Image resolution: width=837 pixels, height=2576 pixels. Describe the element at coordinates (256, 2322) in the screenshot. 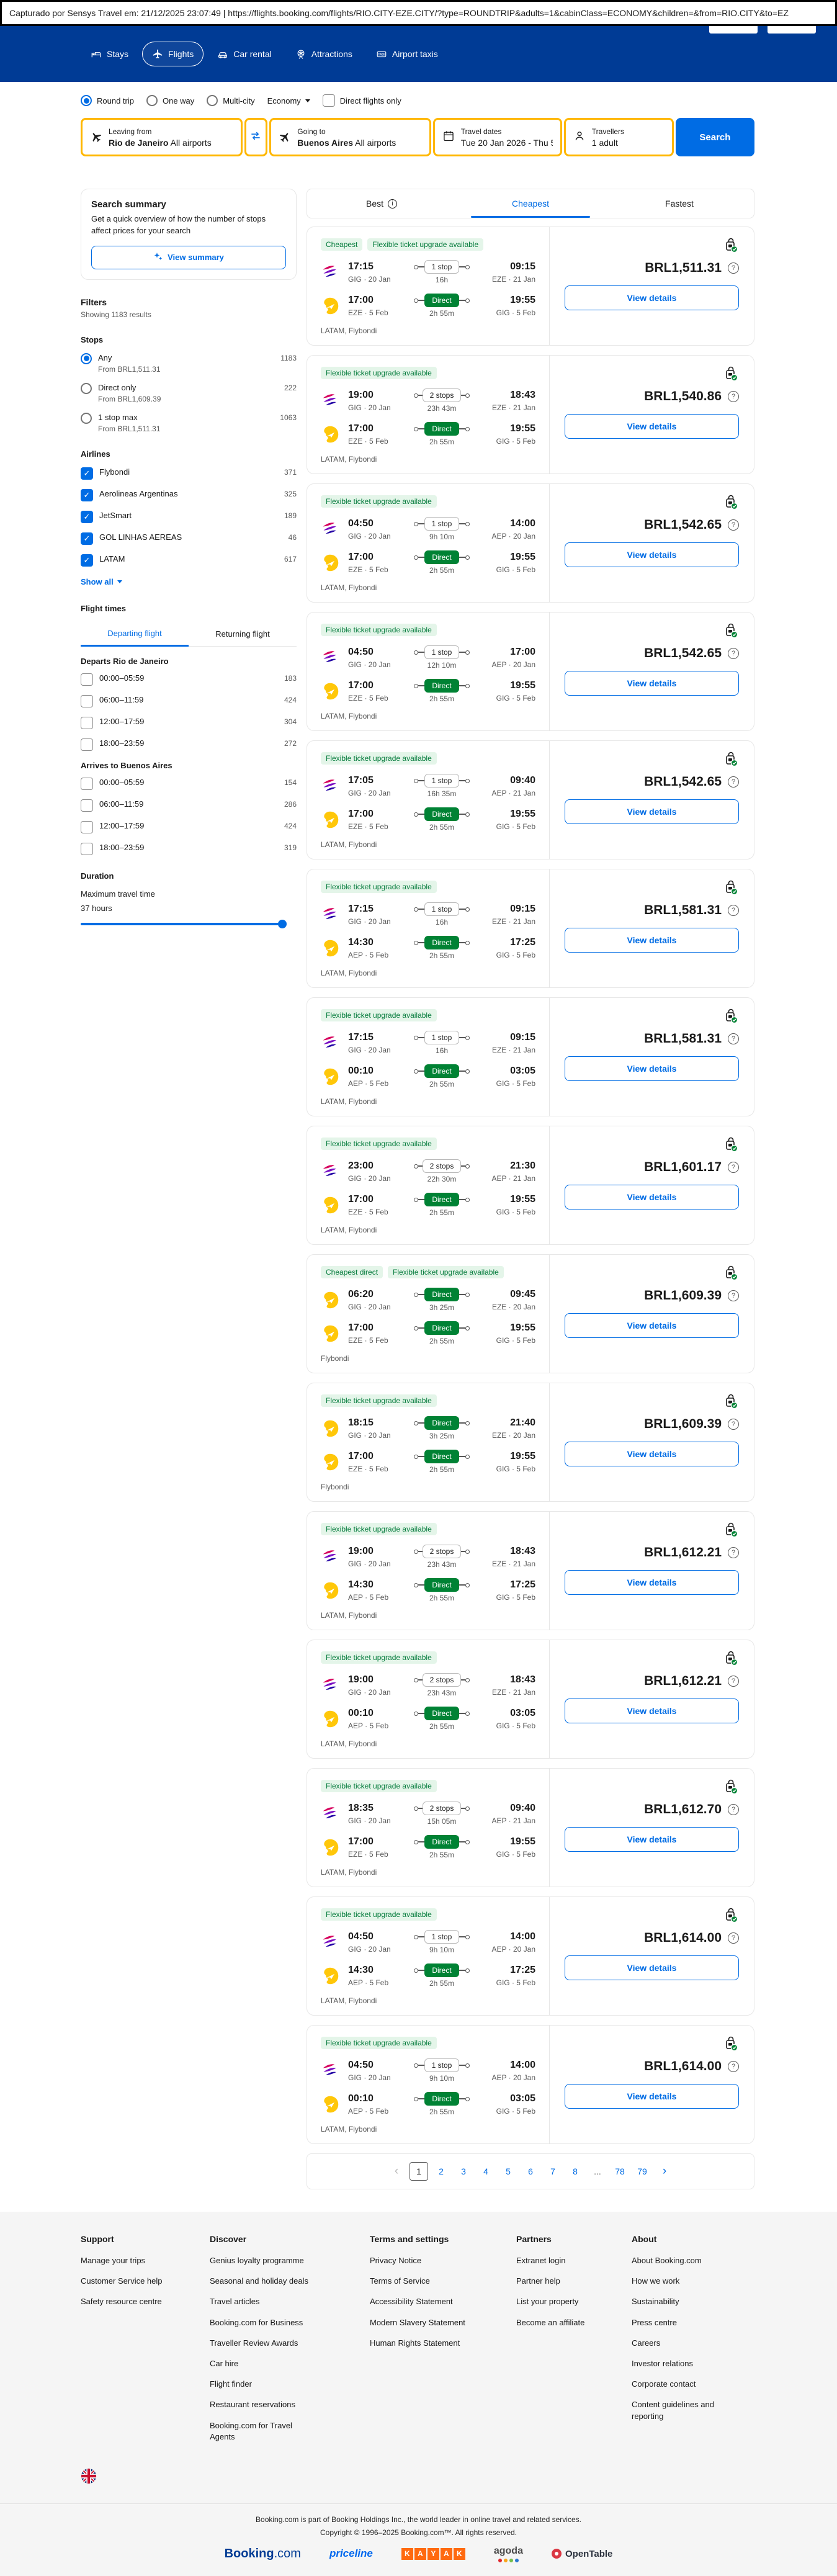

I see `footer-link-booking-com-for-business: Booking.com for Business` at that location.